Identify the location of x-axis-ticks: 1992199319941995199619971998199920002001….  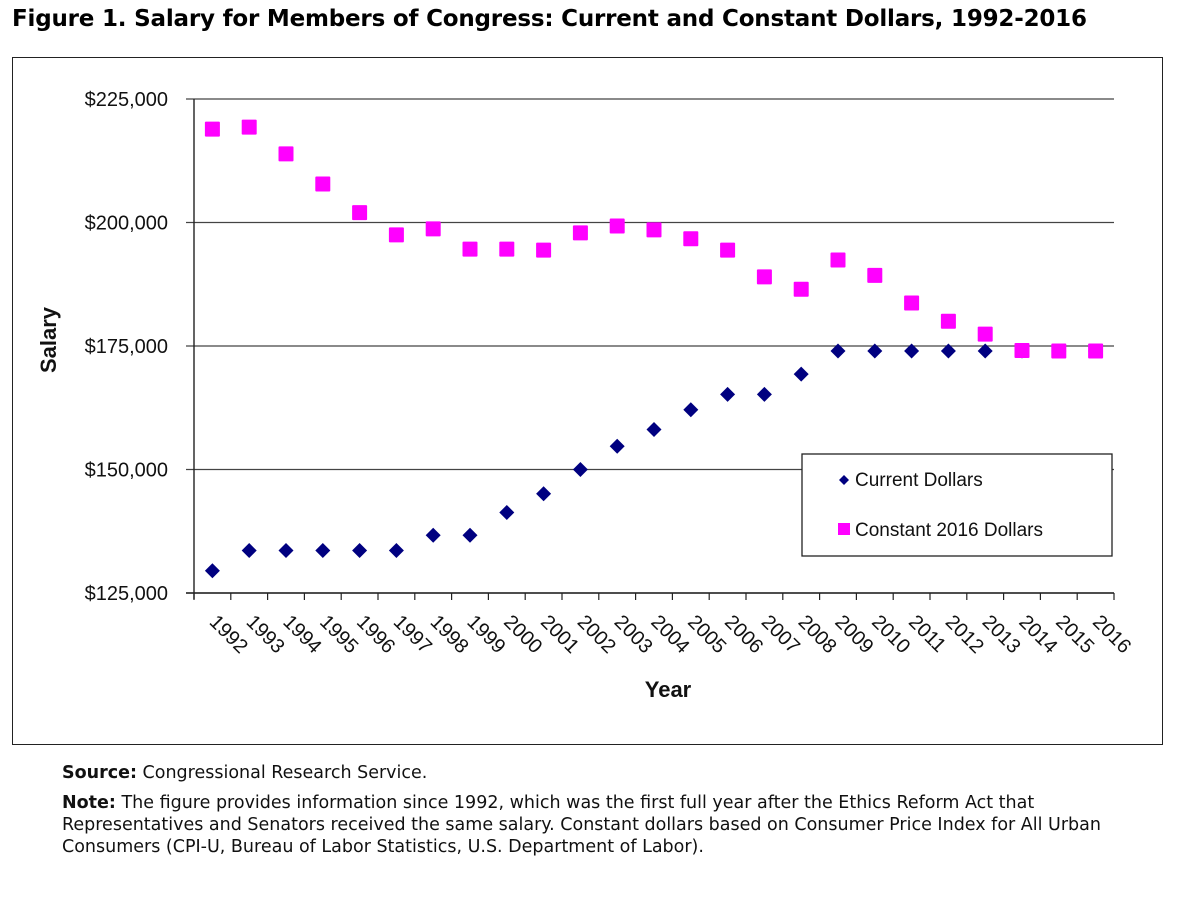
(664, 625).